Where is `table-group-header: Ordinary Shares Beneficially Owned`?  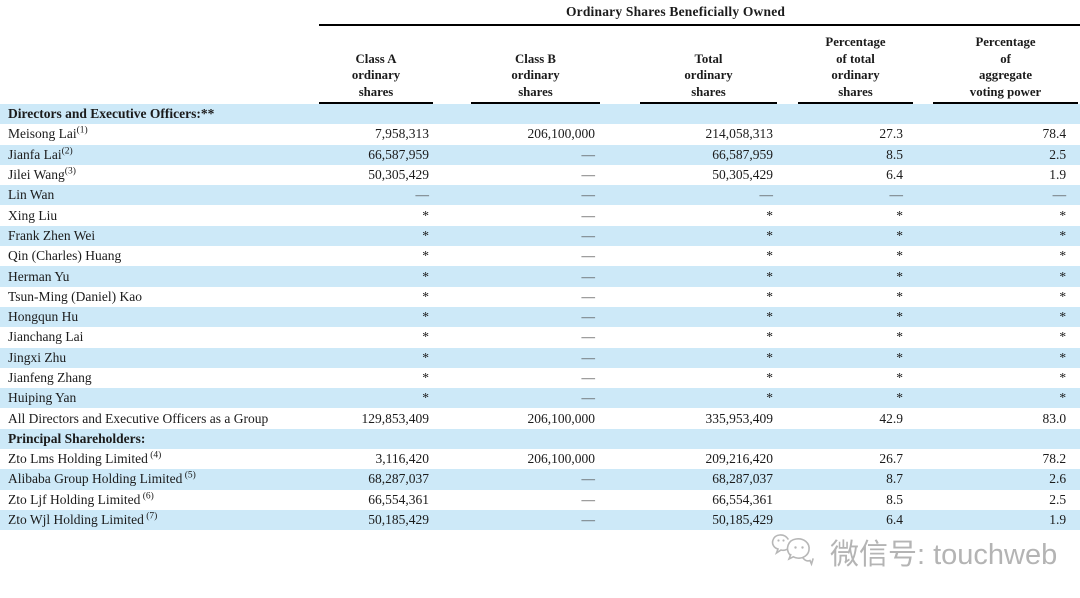
table-group-header: Ordinary Shares Beneficially Owned is located at coordinates (699, 15).